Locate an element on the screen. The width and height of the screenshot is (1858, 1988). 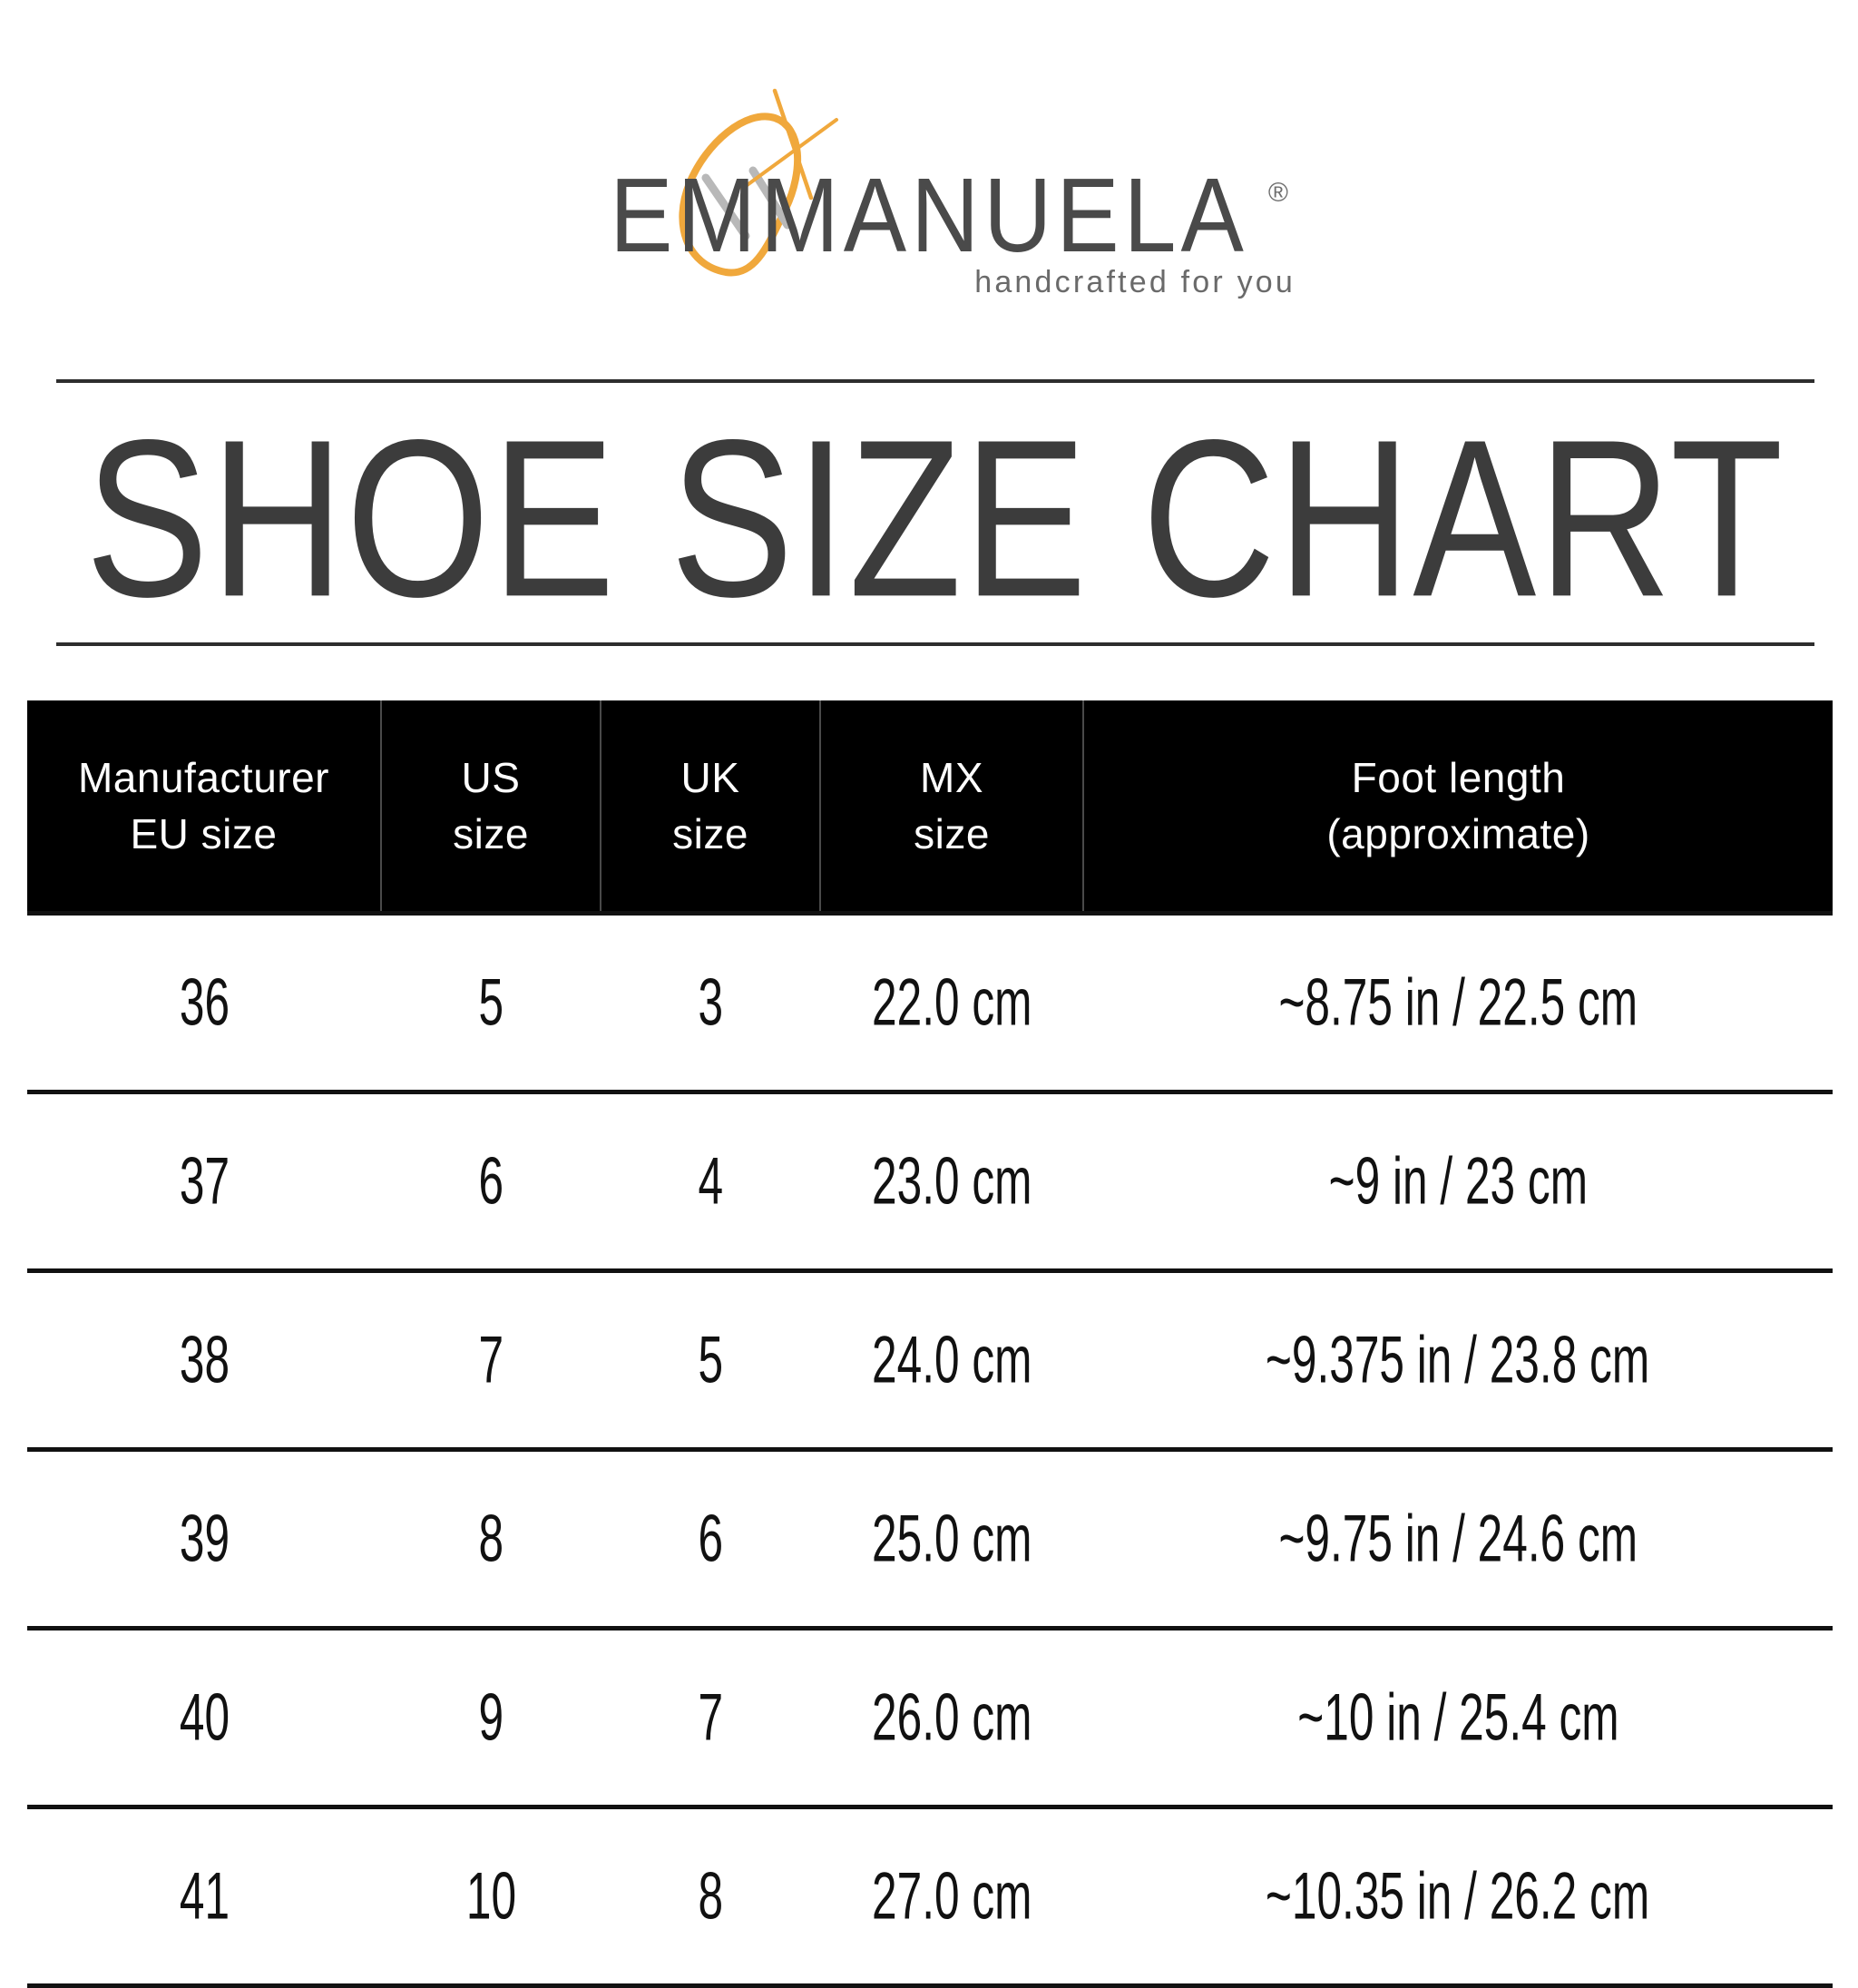
cell-foot-value: ~9 in / 23 cm is located at coordinates (1458, 1181).